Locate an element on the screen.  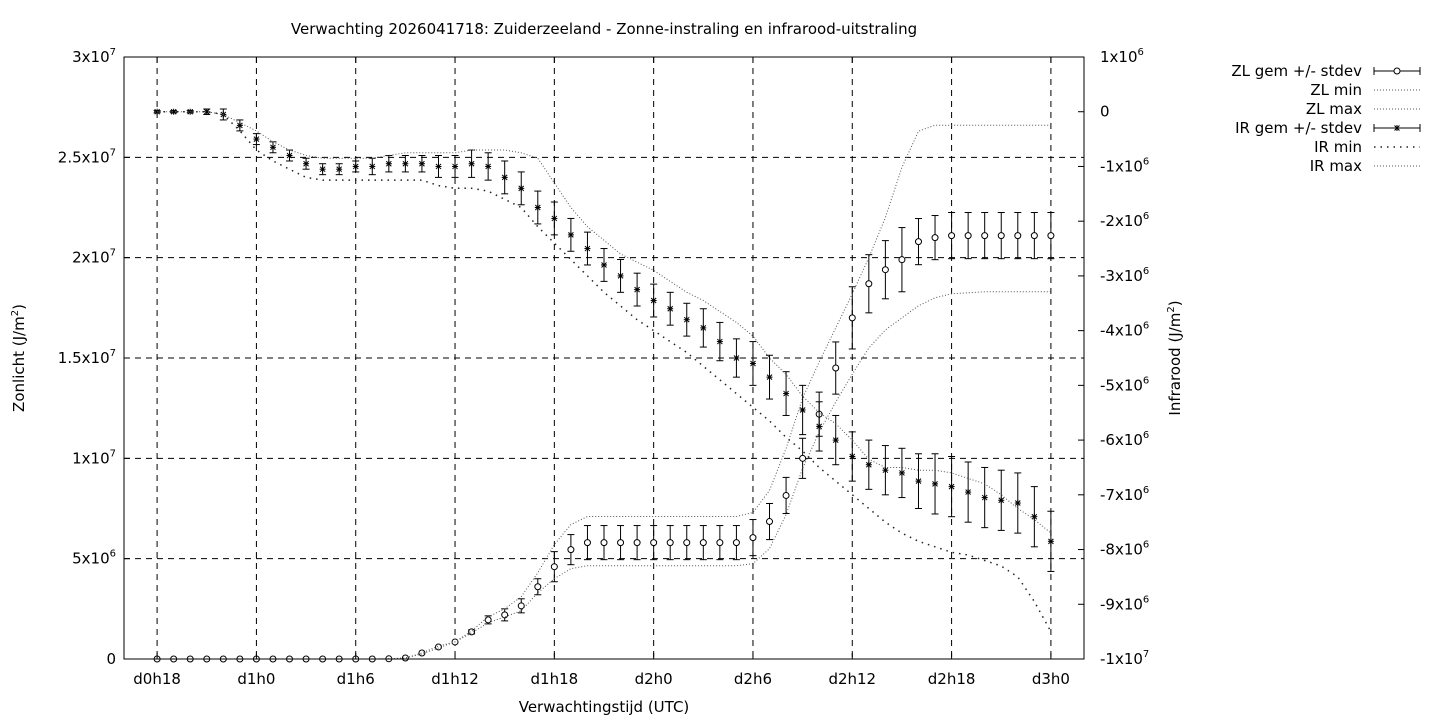
x-tick-label: d0h18 is located at coordinates (157, 679).